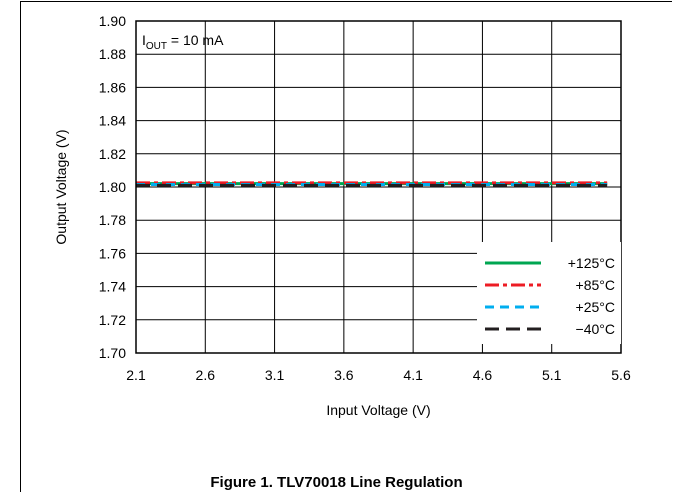 The image size is (673, 493). Describe the element at coordinates (549, 293) in the screenshot. I see `legend-box` at that location.